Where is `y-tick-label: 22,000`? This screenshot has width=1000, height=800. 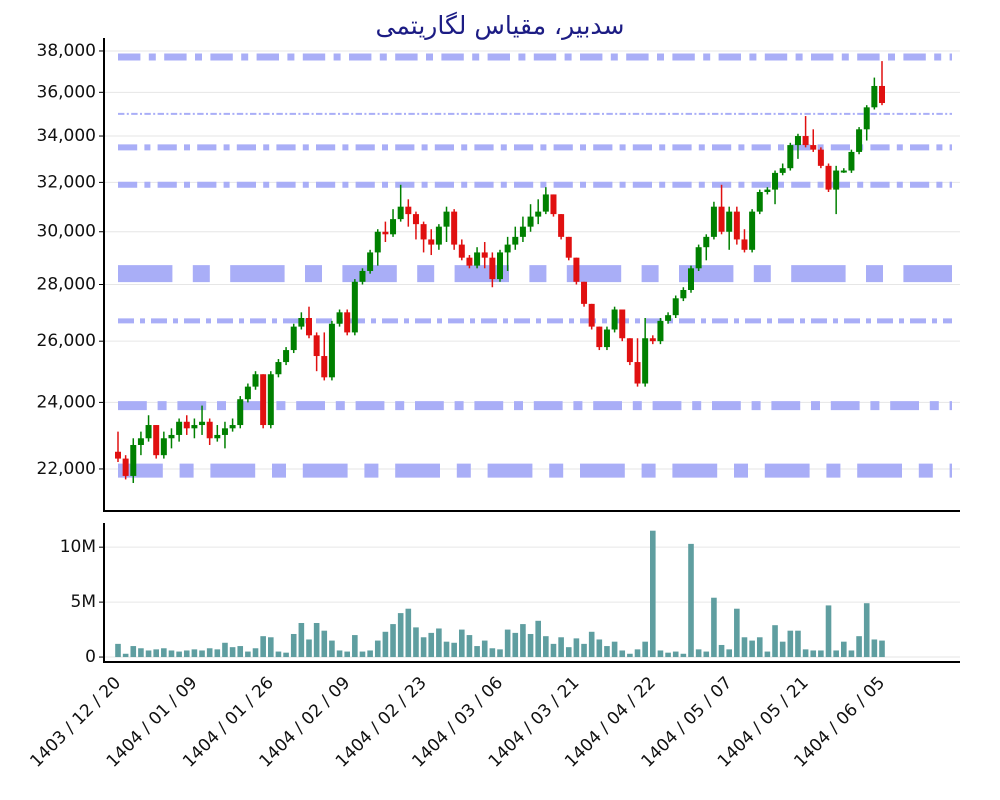
y-tick-label: 22,000 is located at coordinates (66, 469).